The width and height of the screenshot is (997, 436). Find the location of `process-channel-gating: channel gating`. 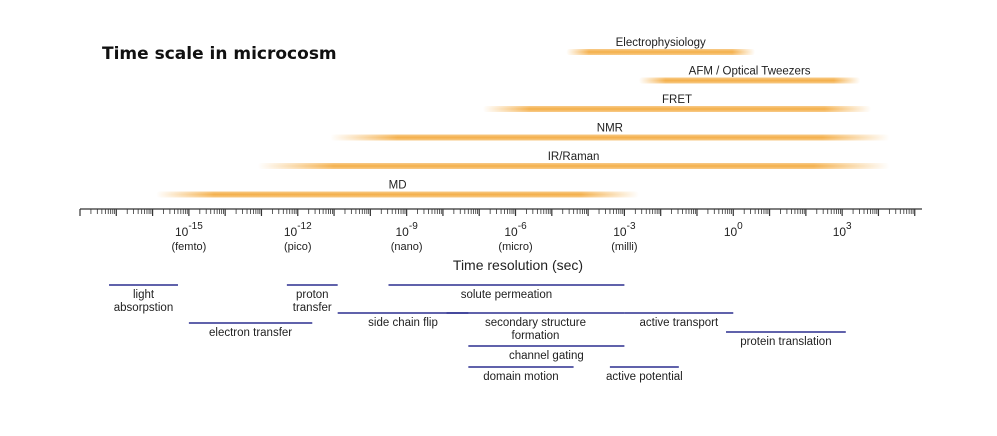

process-channel-gating: channel gating is located at coordinates (546, 353).